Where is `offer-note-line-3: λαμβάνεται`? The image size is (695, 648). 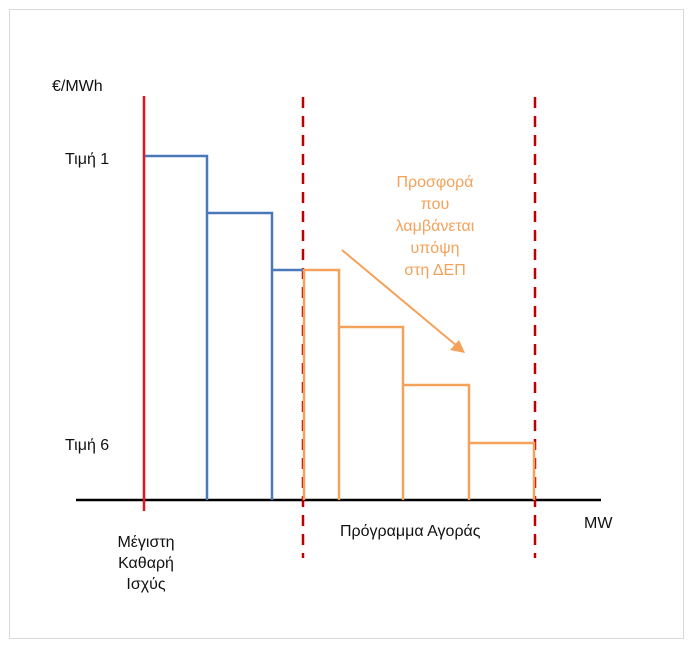 offer-note-line-3: λαμβάνεται is located at coordinates (435, 226).